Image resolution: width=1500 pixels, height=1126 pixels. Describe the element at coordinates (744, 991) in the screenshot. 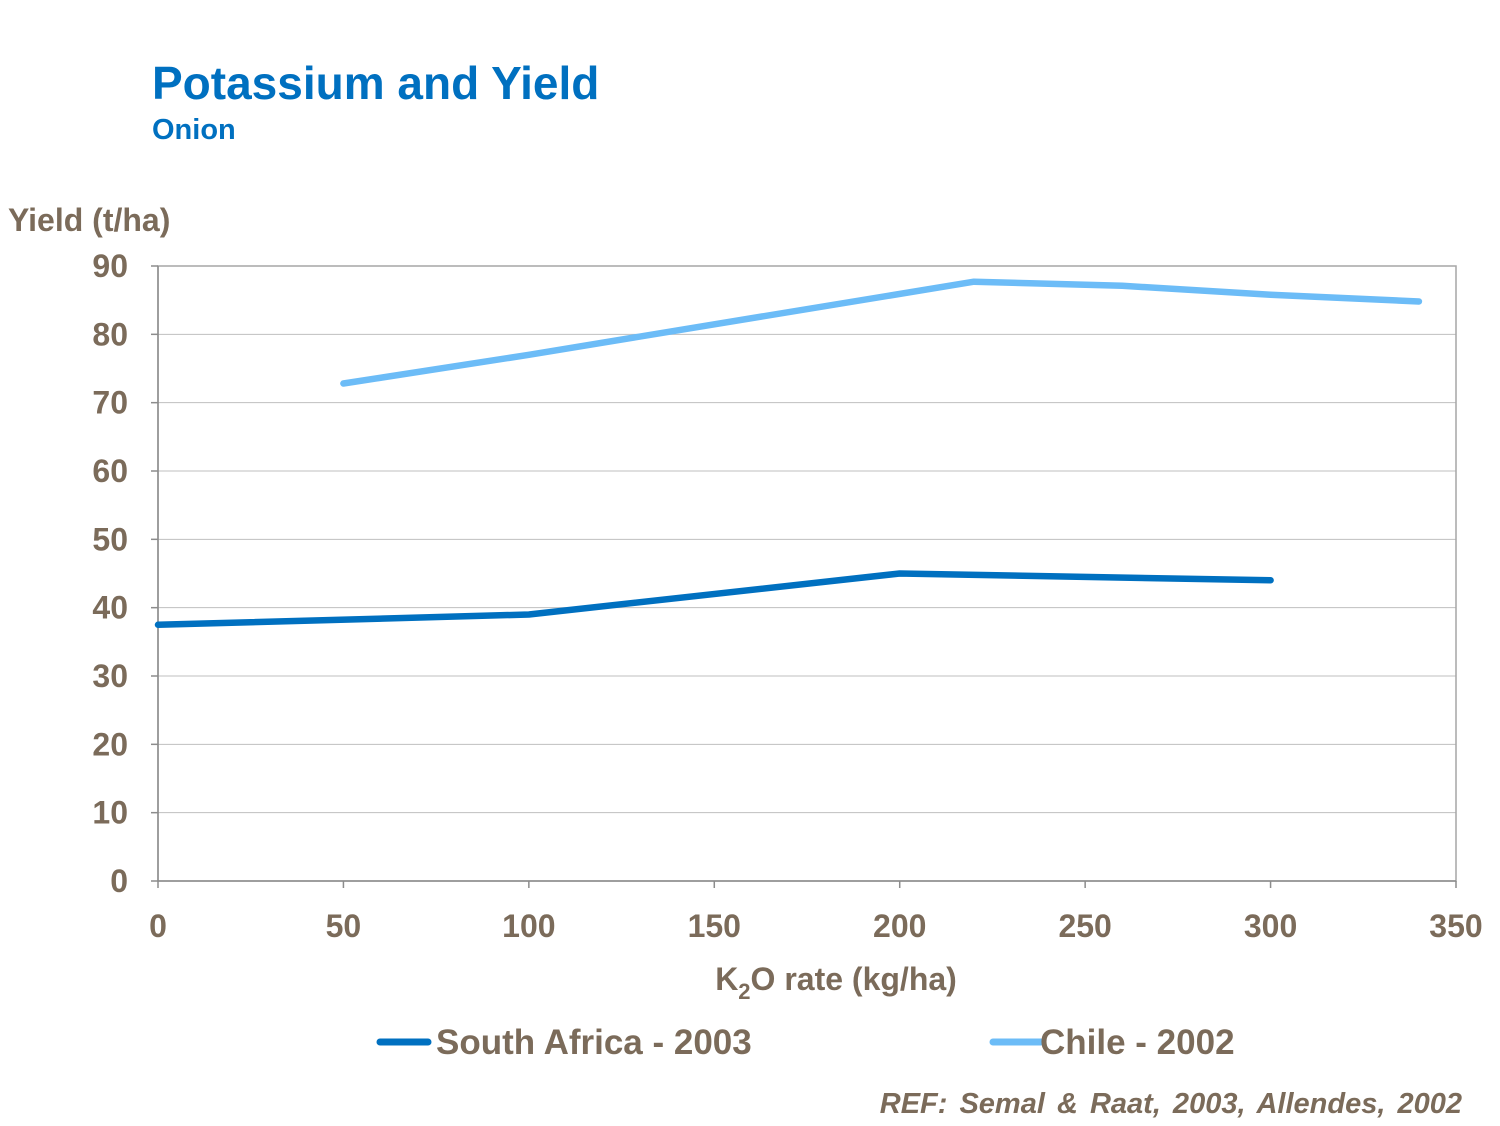

I see `x-axis-title-subscript: 2` at that location.